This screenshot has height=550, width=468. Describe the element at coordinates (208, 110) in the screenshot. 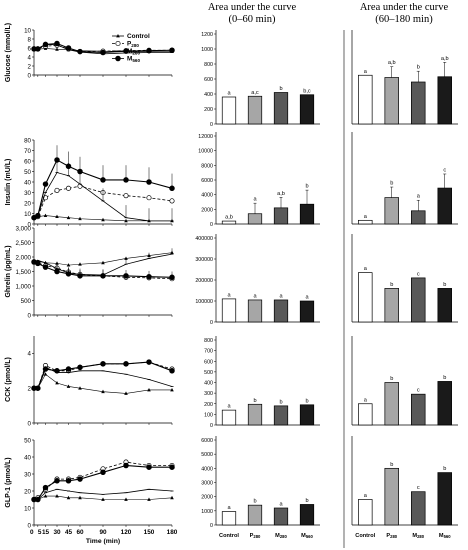

I see `y-tick-label: 200` at that location.